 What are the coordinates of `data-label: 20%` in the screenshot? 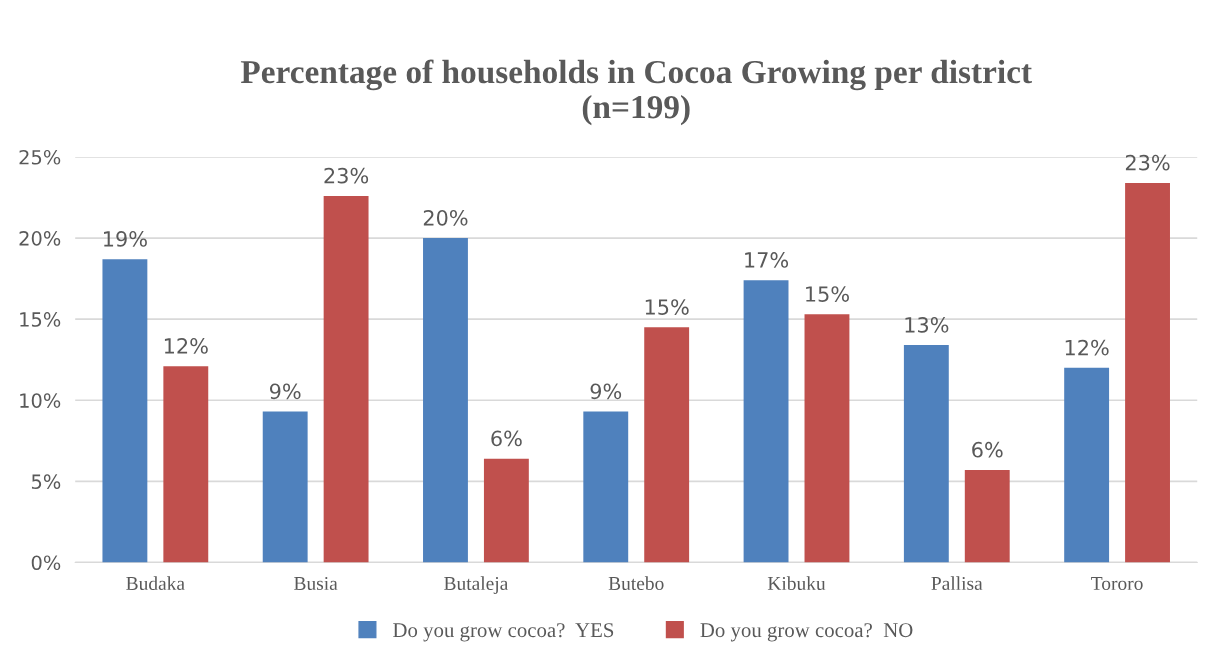 It's located at (445, 217).